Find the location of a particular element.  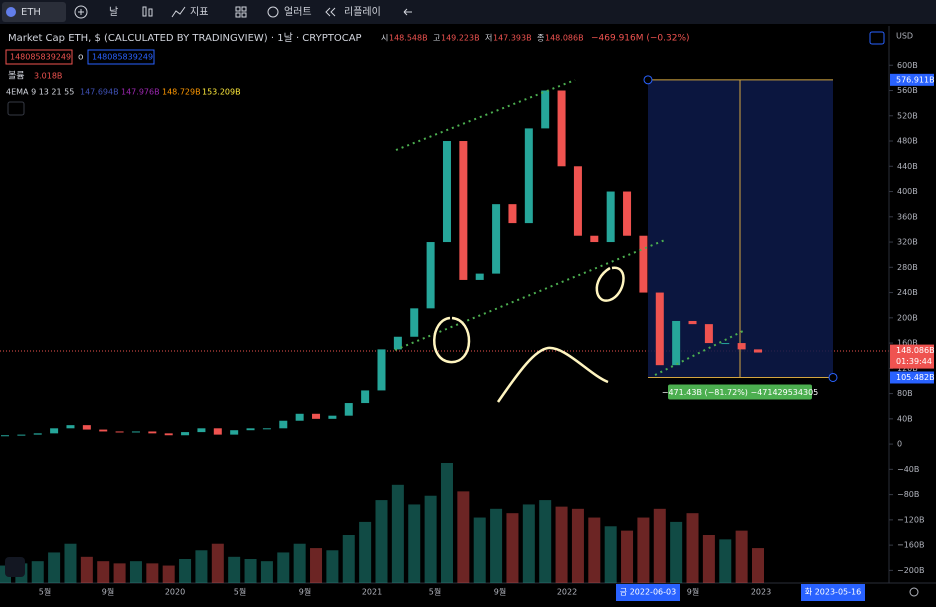

y-tick-label: 600B is located at coordinates (907, 65).